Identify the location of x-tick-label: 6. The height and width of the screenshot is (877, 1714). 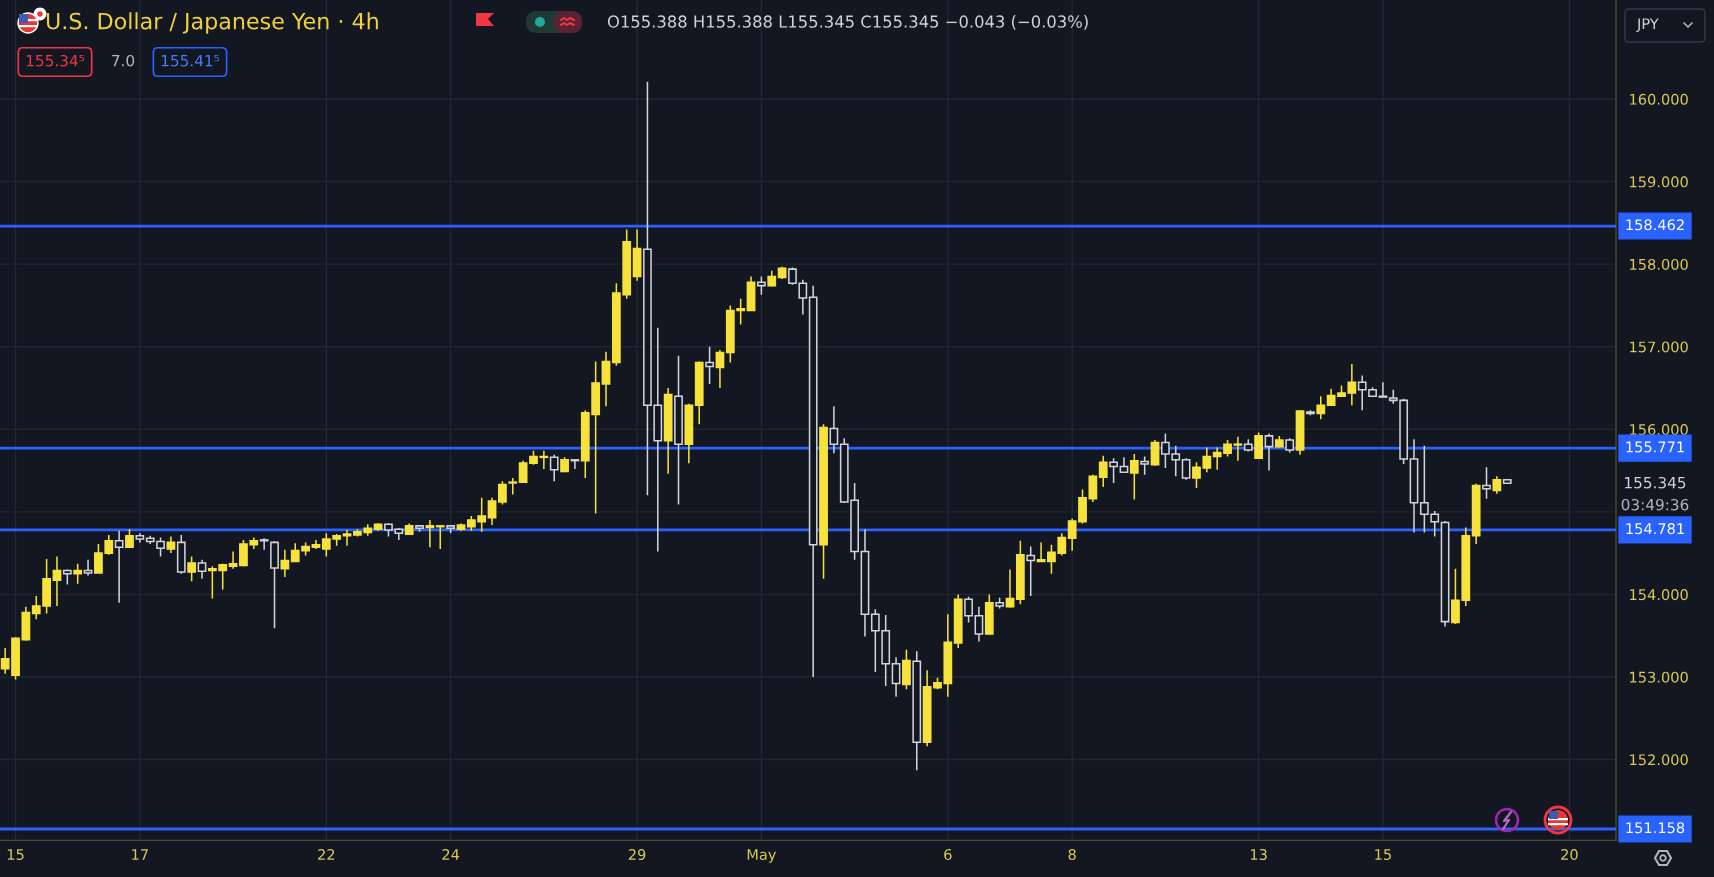
(948, 854).